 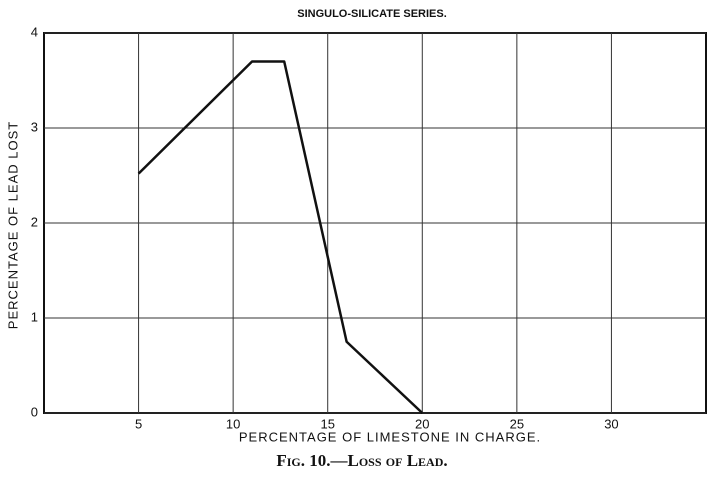 I want to click on x-tick-label: 5, so click(x=138, y=423).